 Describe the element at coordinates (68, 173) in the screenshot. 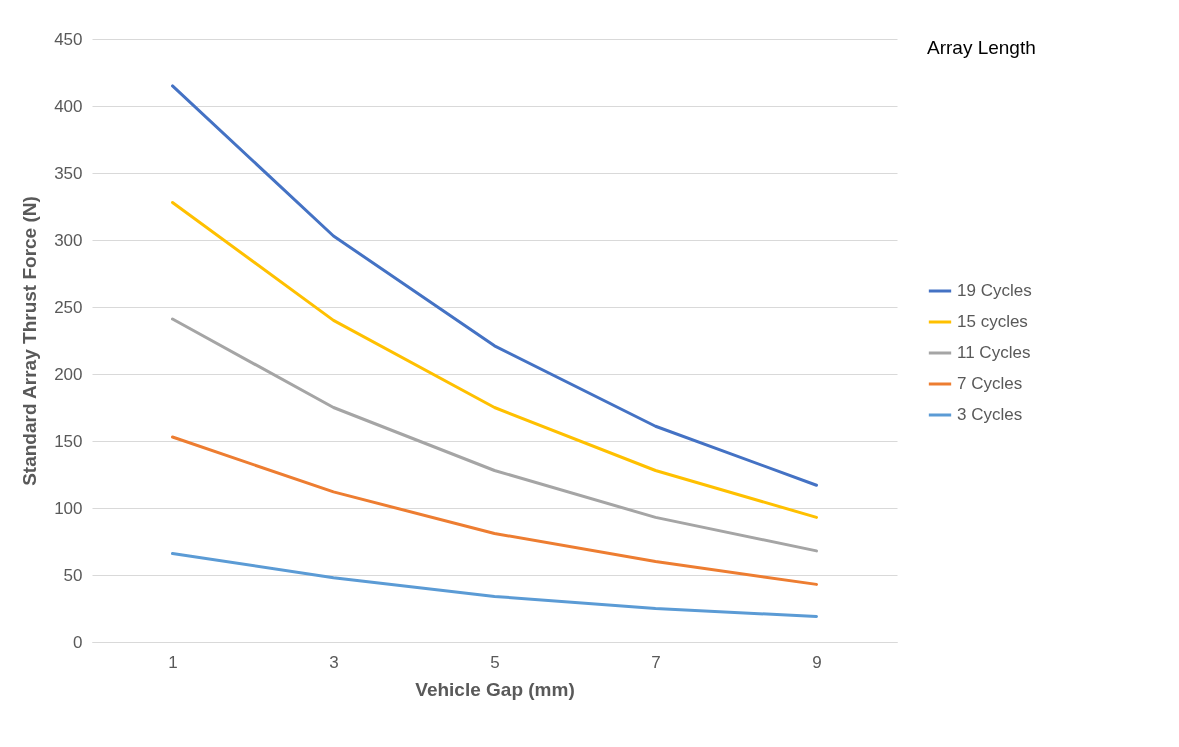

I see `y-tick-label: 350` at that location.